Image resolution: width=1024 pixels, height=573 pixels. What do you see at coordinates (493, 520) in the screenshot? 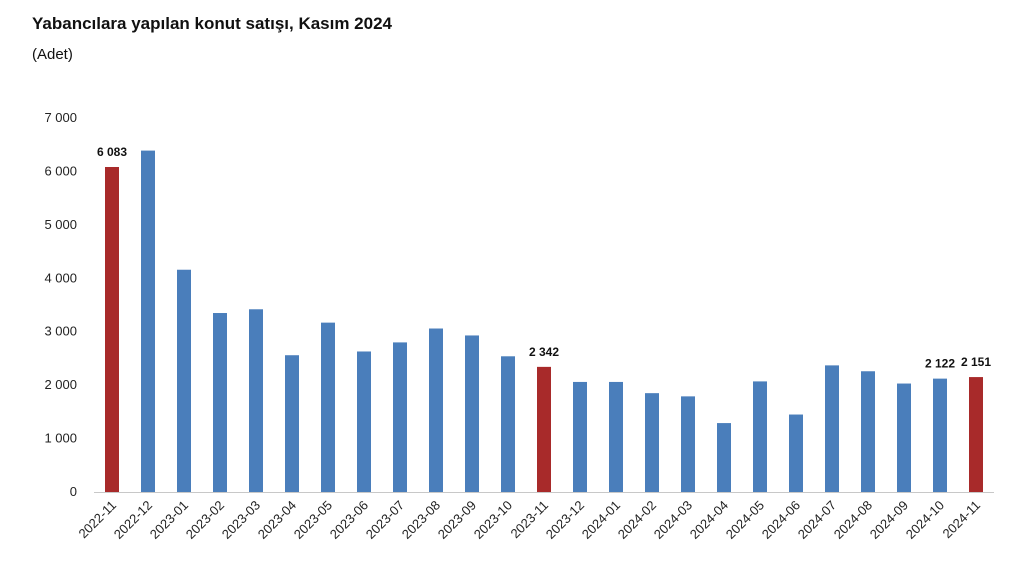
I see `x-tick-label: 2023-10` at bounding box center [493, 520].